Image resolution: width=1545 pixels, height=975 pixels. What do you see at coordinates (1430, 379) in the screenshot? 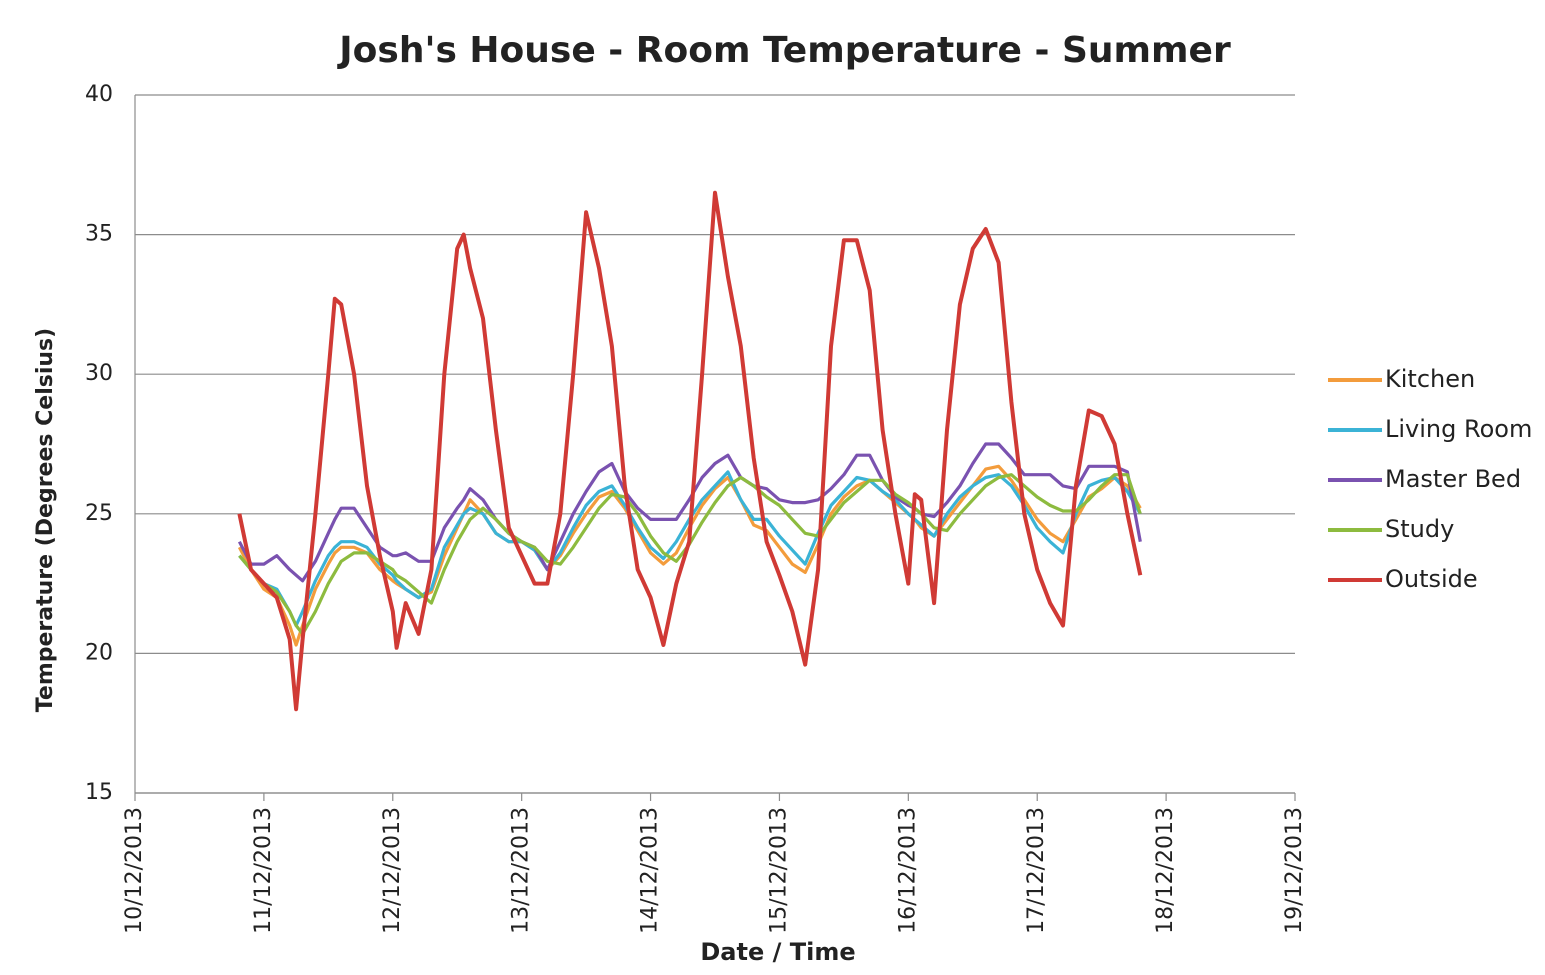
I see `legend-label: Kitchen` at bounding box center [1430, 379].